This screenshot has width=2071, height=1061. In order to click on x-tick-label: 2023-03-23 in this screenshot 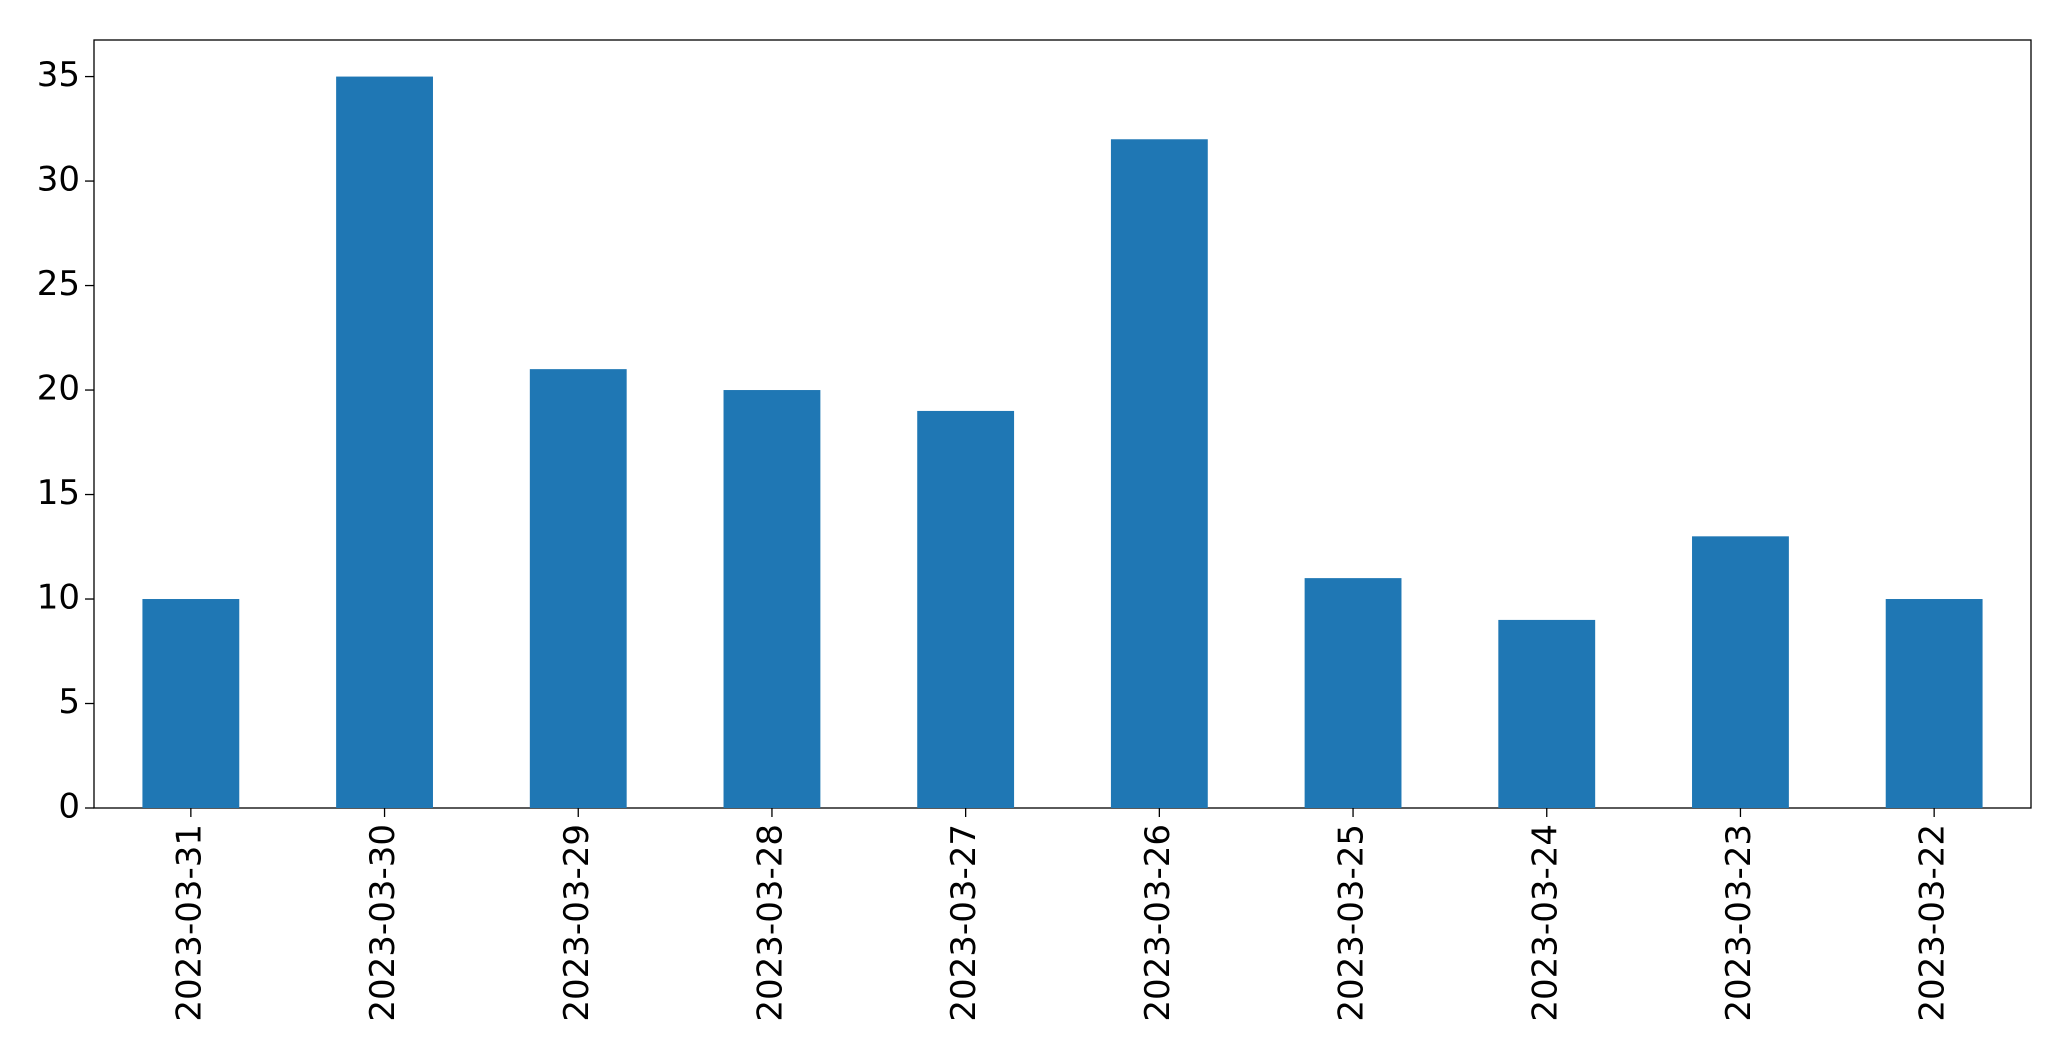, I will do `click(1739, 923)`.